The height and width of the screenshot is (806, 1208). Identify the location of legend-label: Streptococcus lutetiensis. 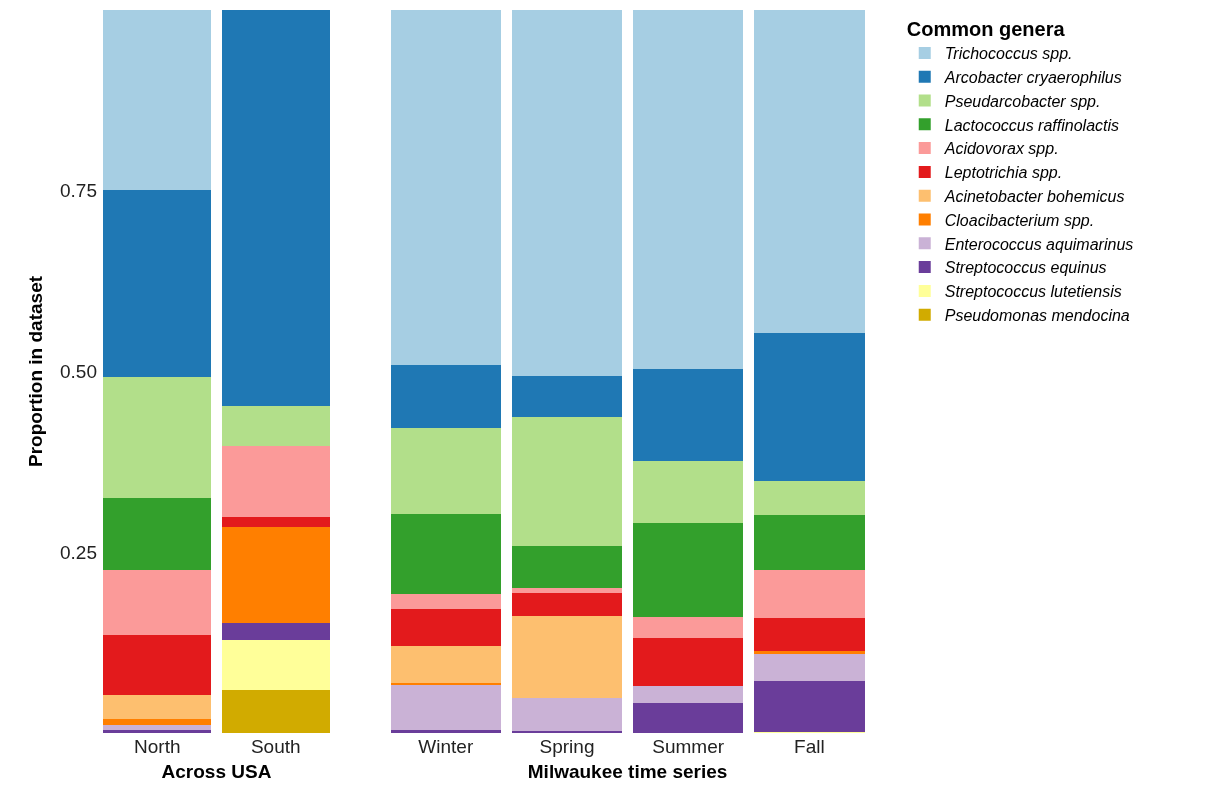
(1033, 292).